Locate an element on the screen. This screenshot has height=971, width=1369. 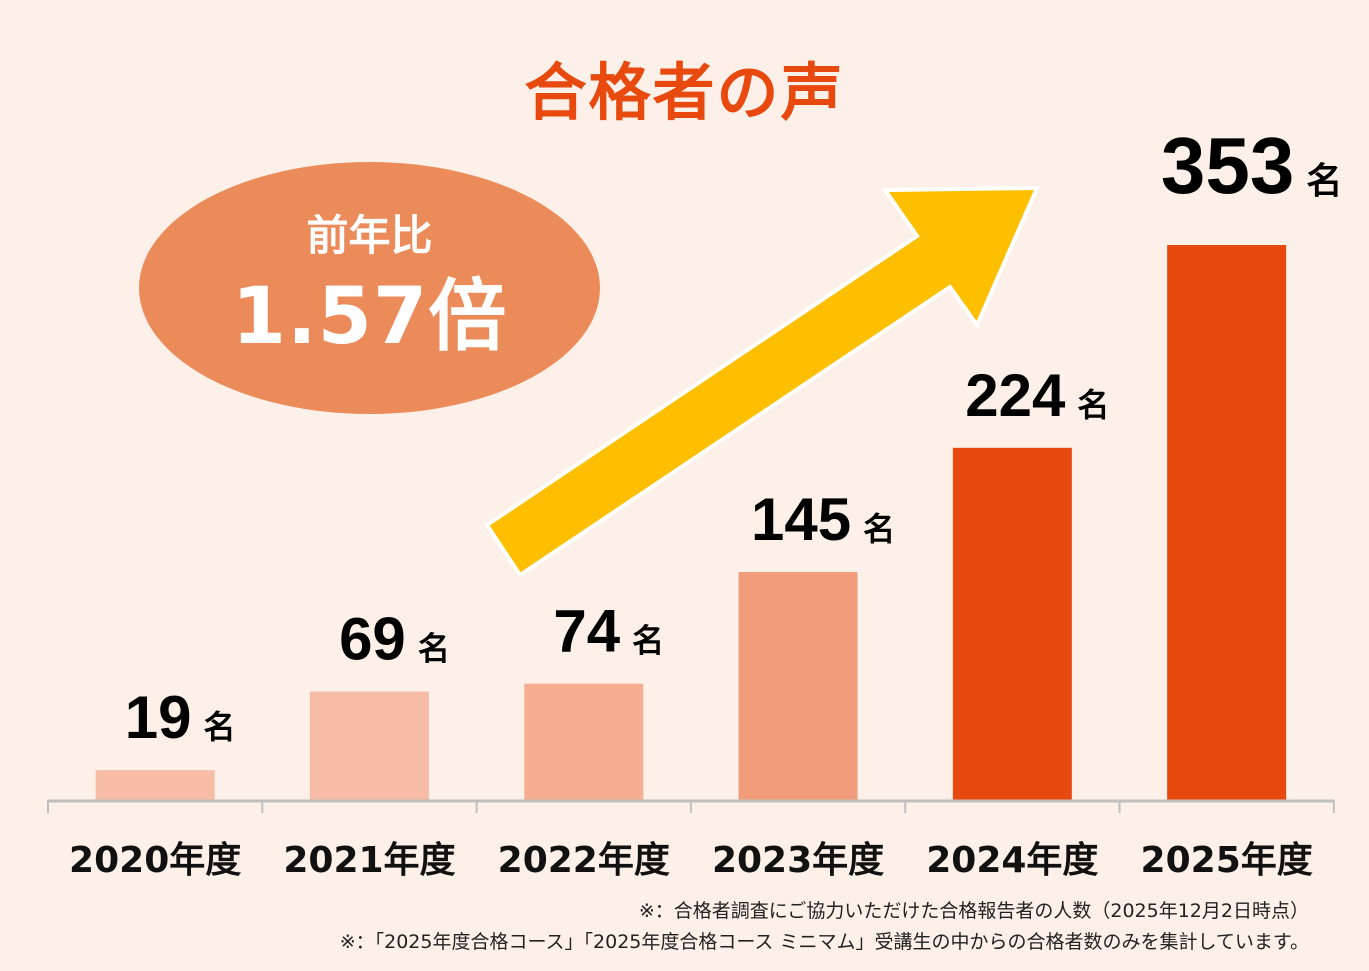
yoy-badge: 前年比 1.57倍 is located at coordinates (369, 288).